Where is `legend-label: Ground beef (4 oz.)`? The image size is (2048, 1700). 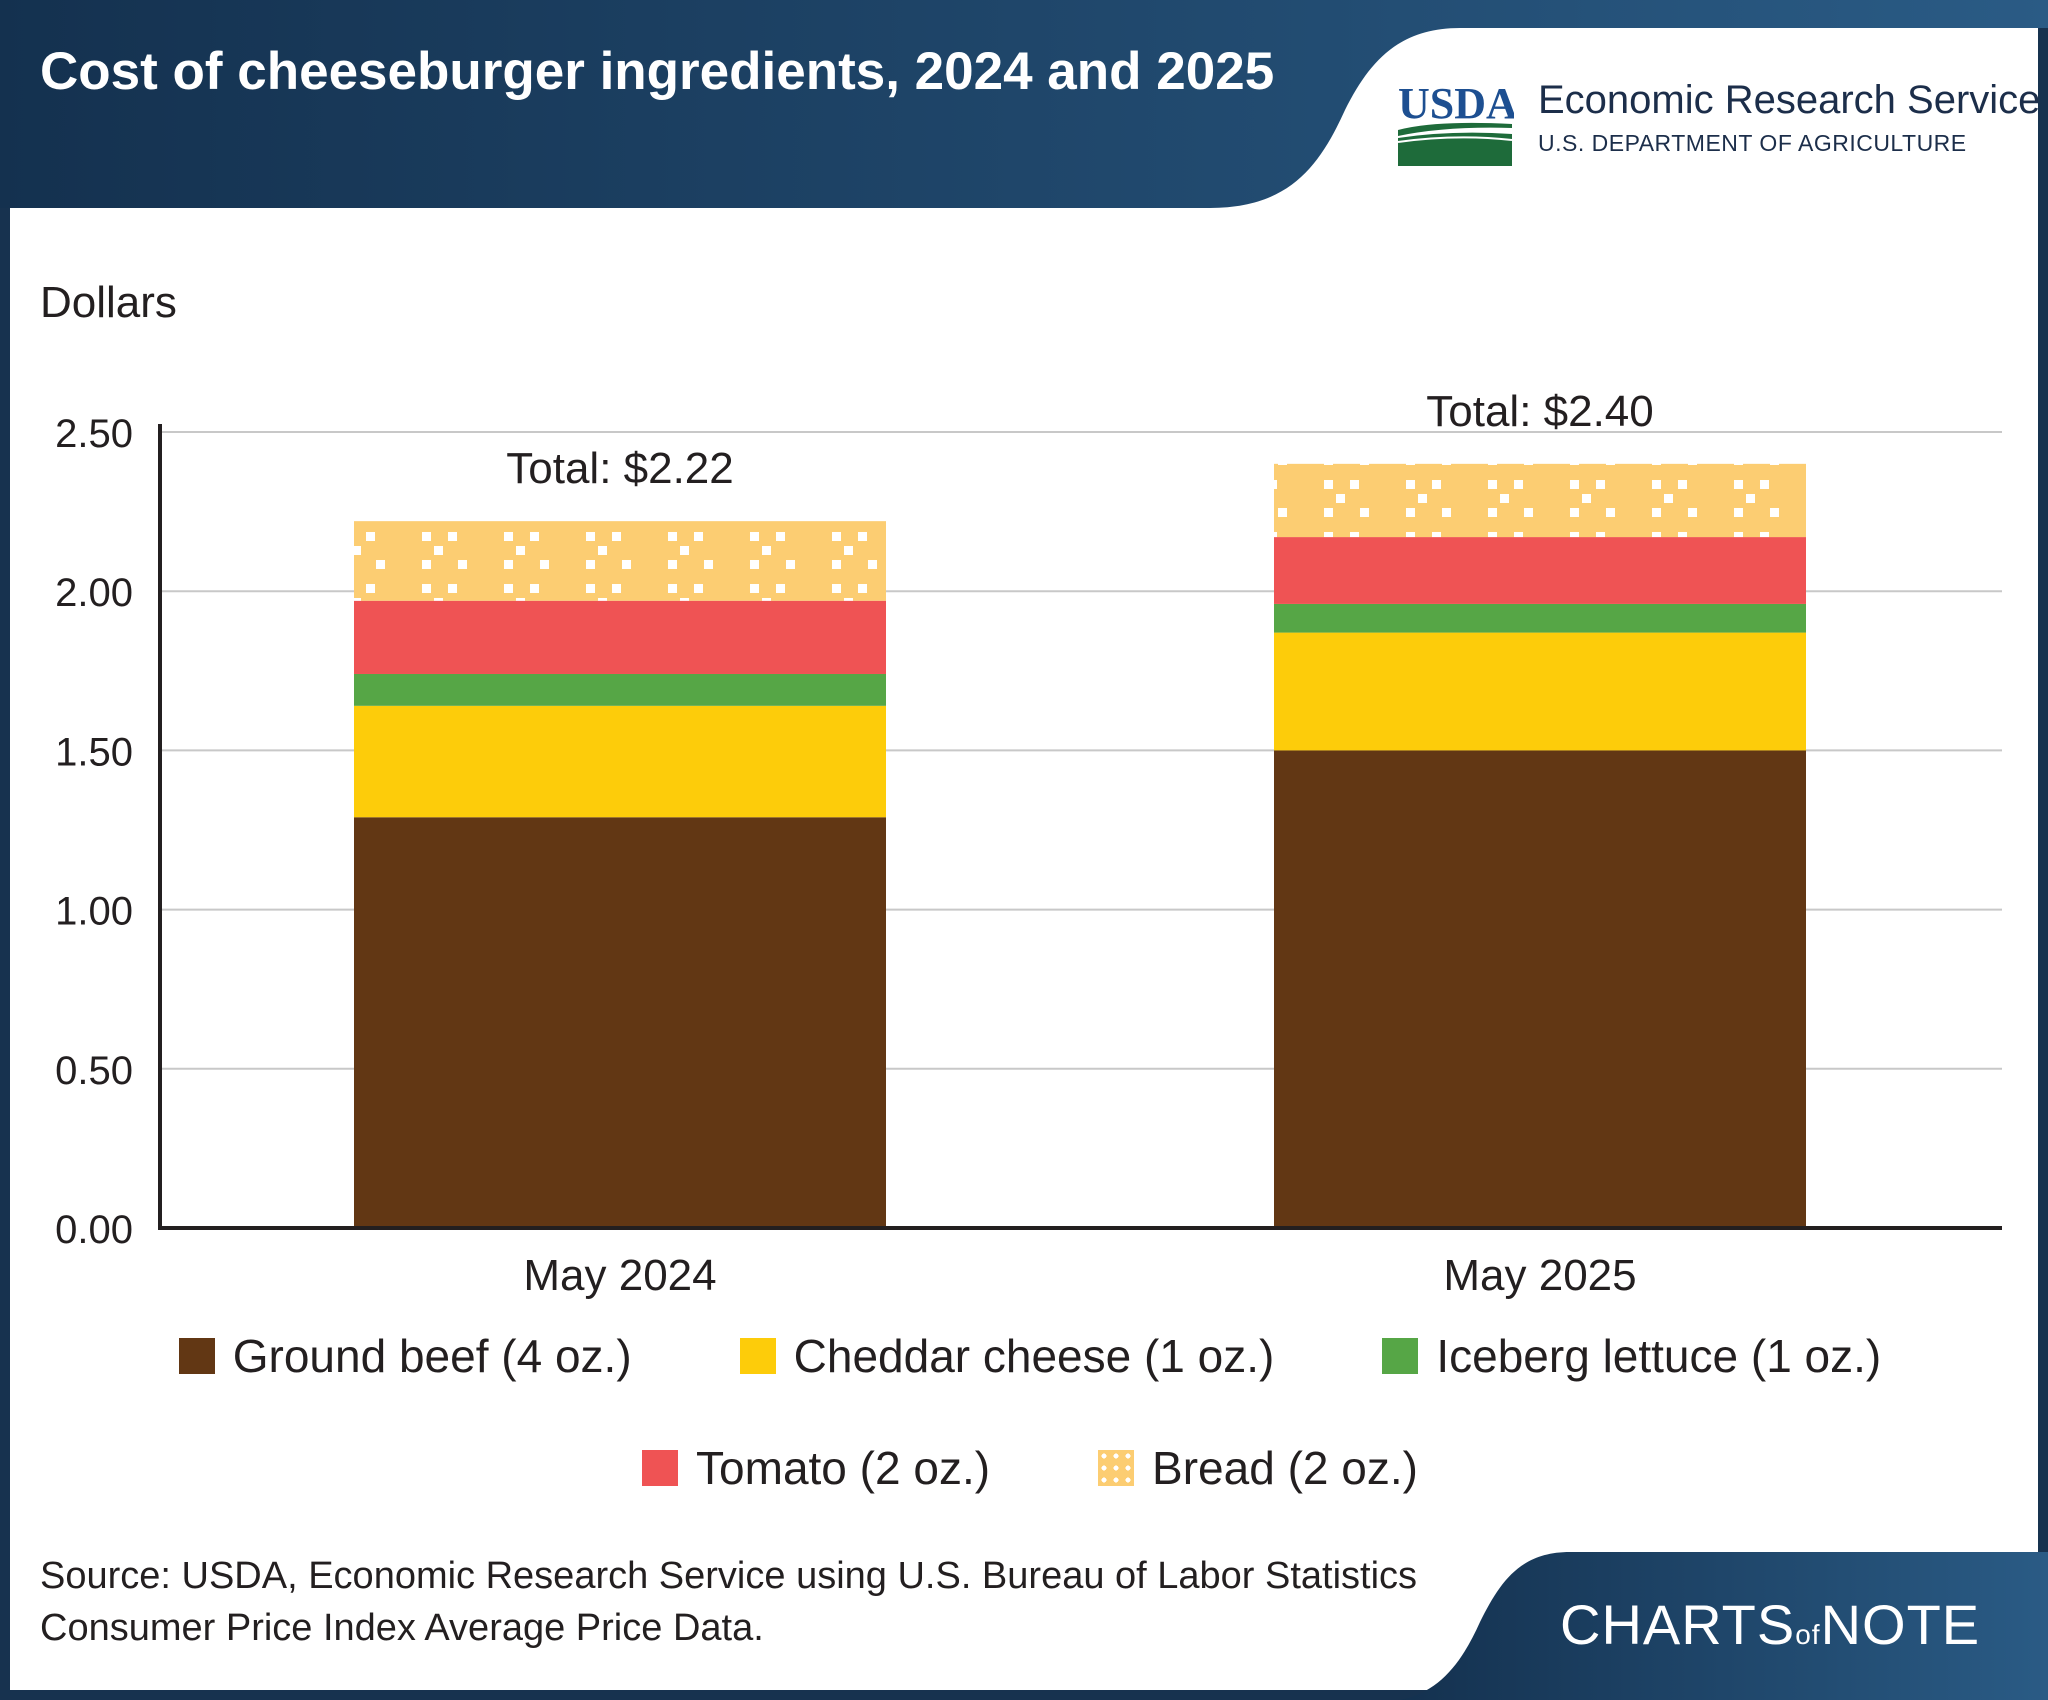
legend-label: Ground beef (4 oz.) is located at coordinates (432, 1356).